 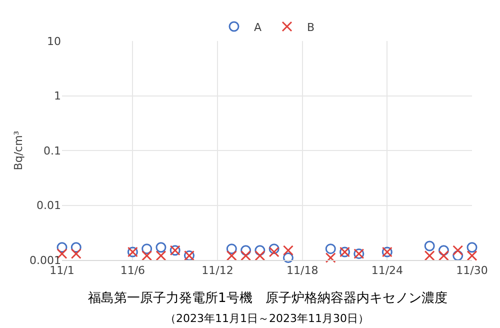 What do you see at coordinates (48, 205) in the screenshot?
I see `y-tick-label: 0.01` at bounding box center [48, 205].